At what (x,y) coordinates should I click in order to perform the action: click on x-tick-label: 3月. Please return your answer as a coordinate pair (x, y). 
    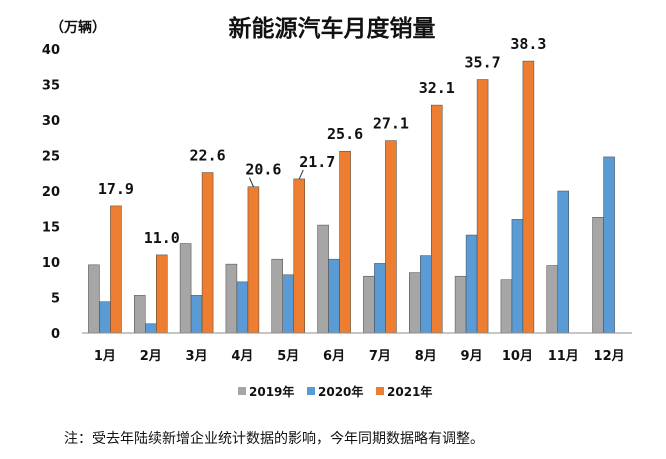
    Looking at the image, I should click on (197, 356).